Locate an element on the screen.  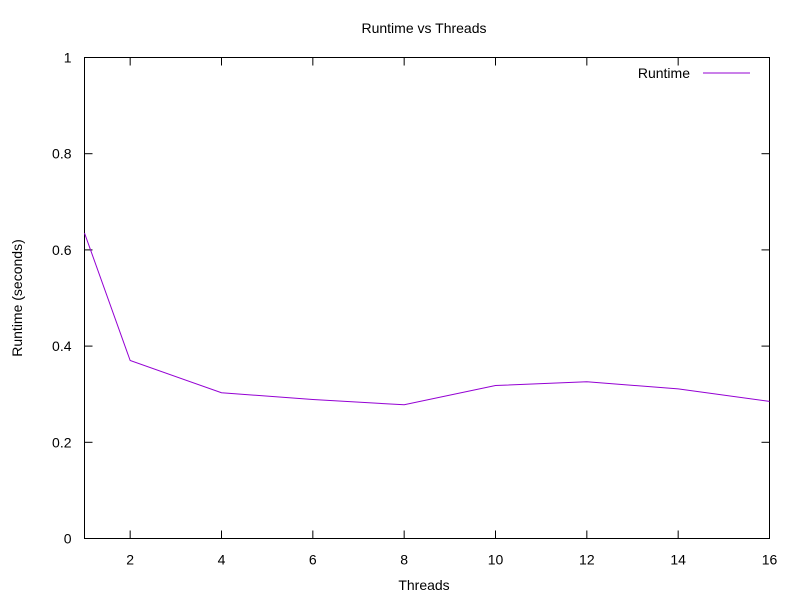
x-tick-label: 6 is located at coordinates (313, 560).